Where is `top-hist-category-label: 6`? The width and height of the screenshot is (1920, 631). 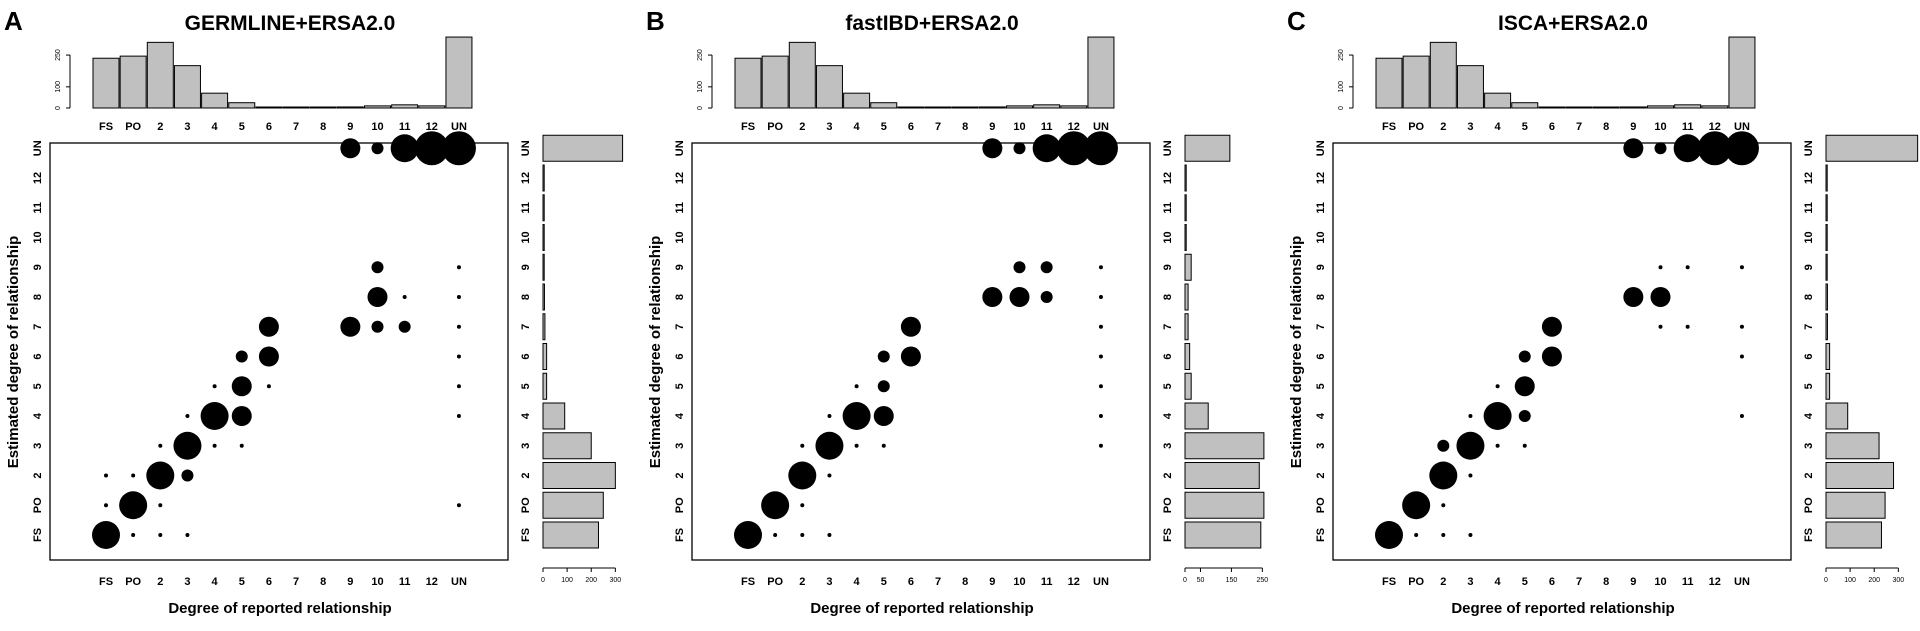
top-hist-category-label: 6 is located at coordinates (1552, 127).